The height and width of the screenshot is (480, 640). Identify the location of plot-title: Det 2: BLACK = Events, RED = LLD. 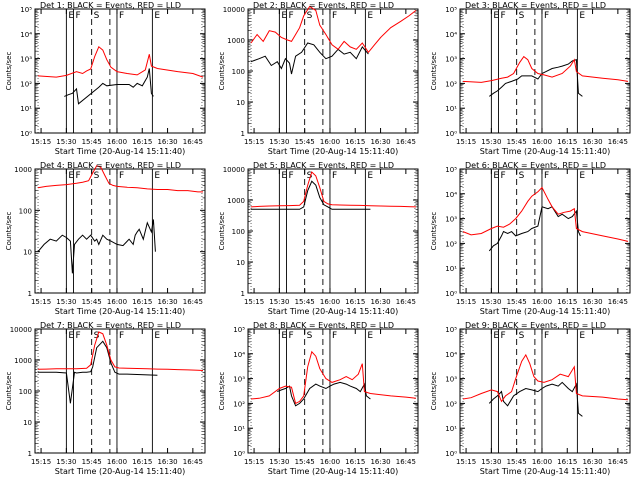
(323, 5).